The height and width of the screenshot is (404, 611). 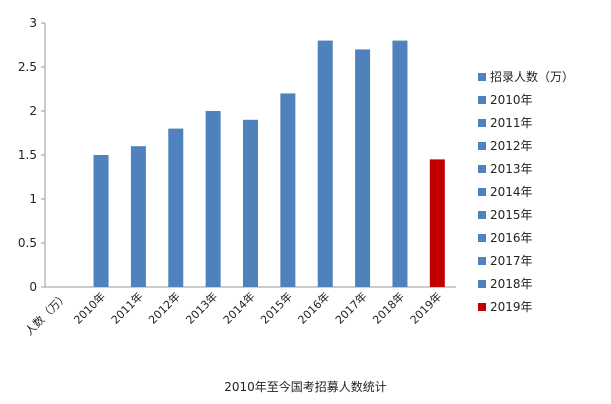 What do you see at coordinates (213, 199) in the screenshot?
I see `bar-2013年` at bounding box center [213, 199].